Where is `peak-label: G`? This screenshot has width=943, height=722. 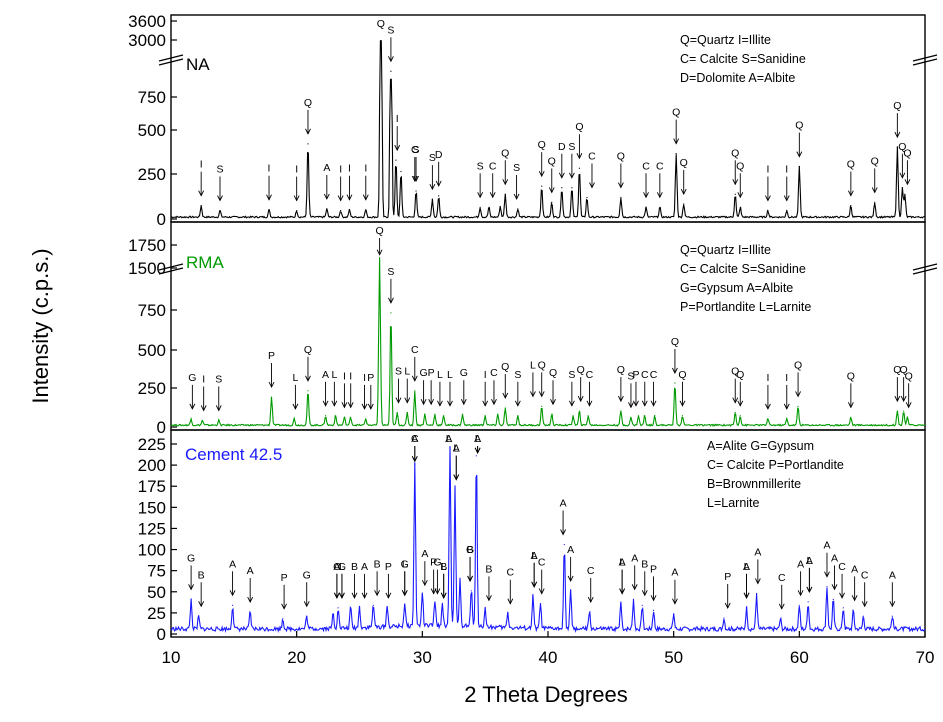
peak-label: G is located at coordinates (405, 564).